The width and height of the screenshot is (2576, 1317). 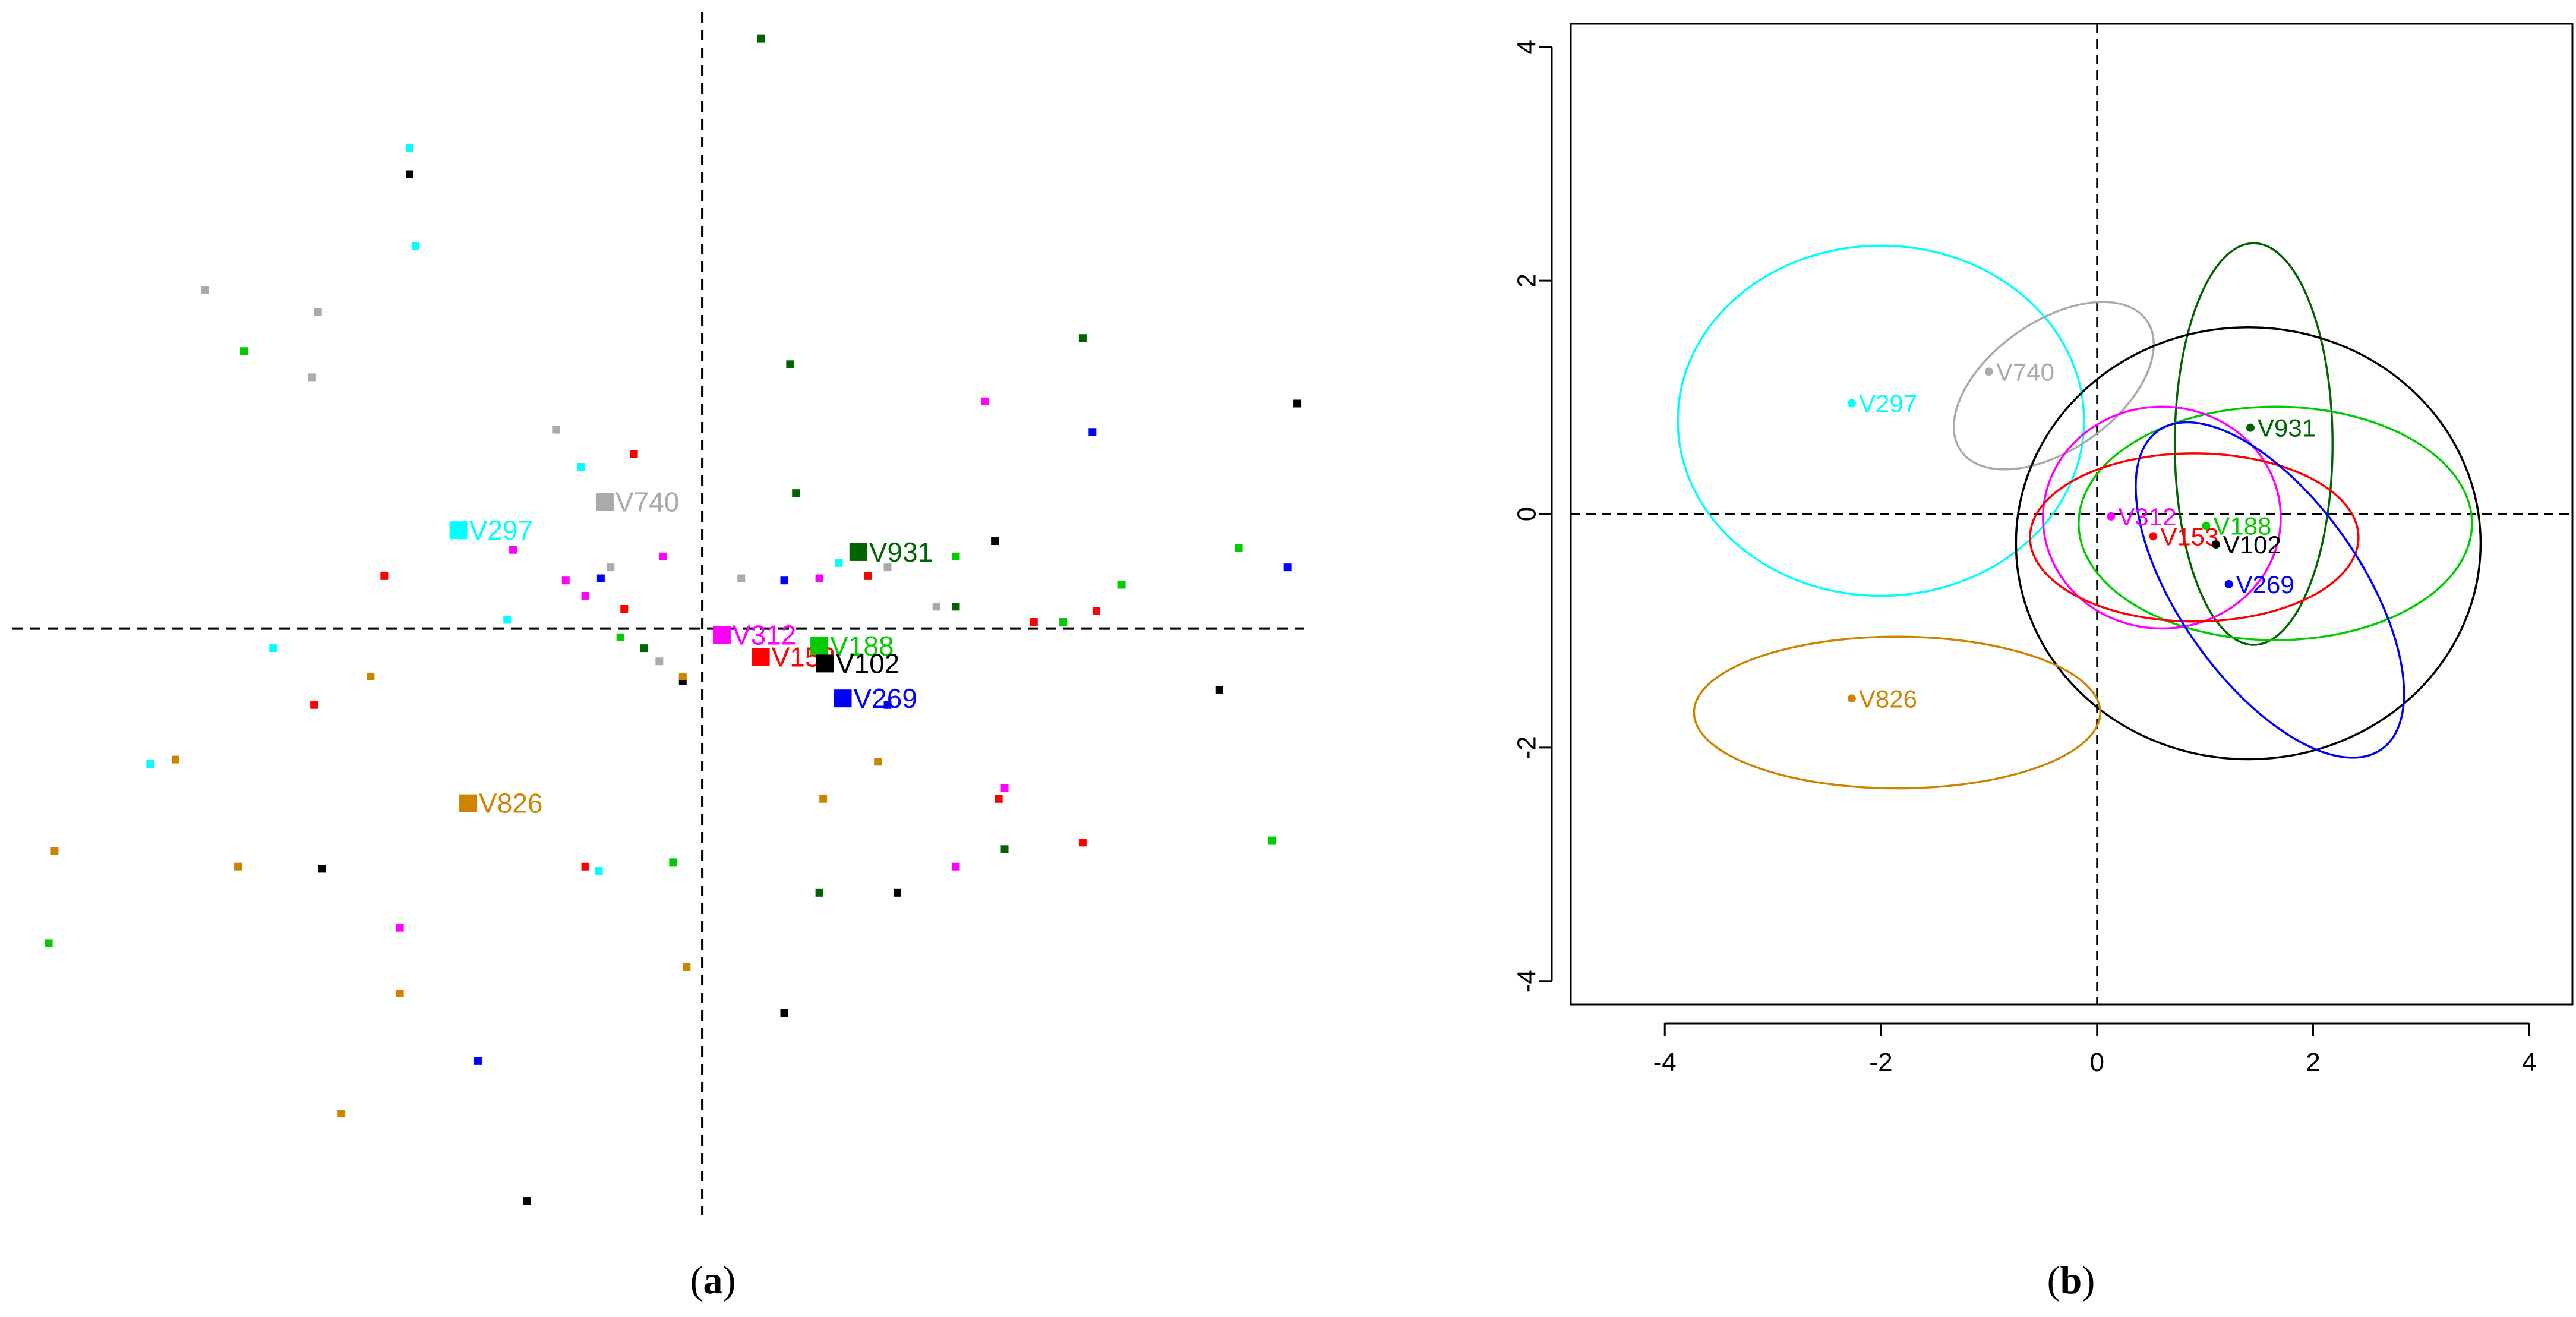 What do you see at coordinates (2025, 372) in the screenshot?
I see `panel-b-point-label-v740: V740` at bounding box center [2025, 372].